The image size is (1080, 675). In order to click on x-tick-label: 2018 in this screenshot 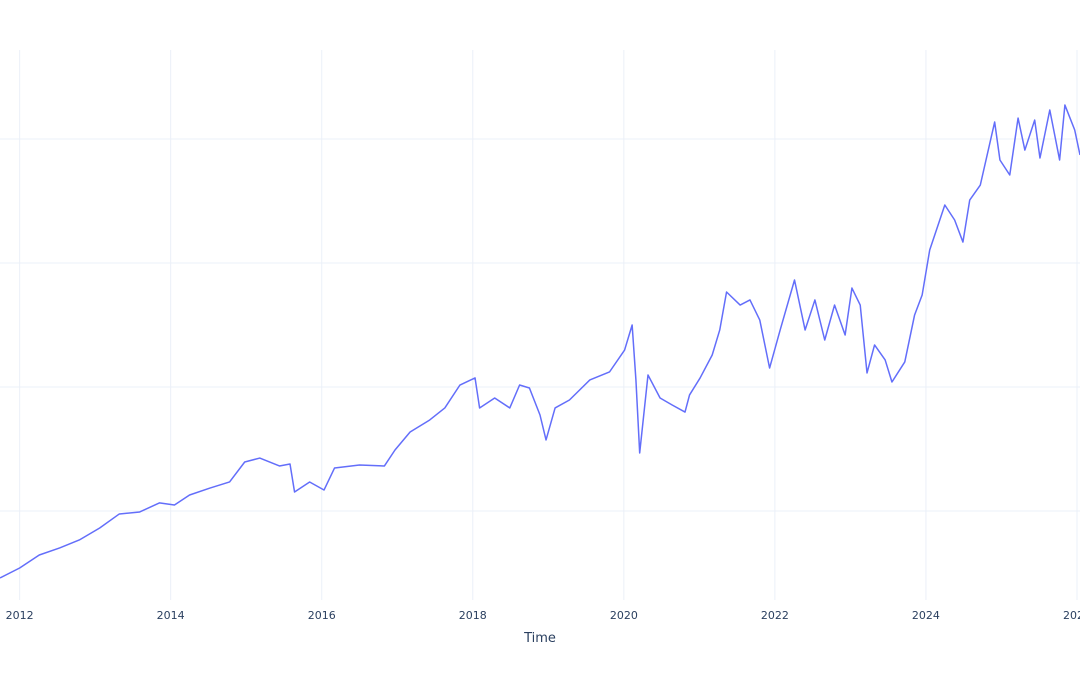, I will do `click(473, 615)`.